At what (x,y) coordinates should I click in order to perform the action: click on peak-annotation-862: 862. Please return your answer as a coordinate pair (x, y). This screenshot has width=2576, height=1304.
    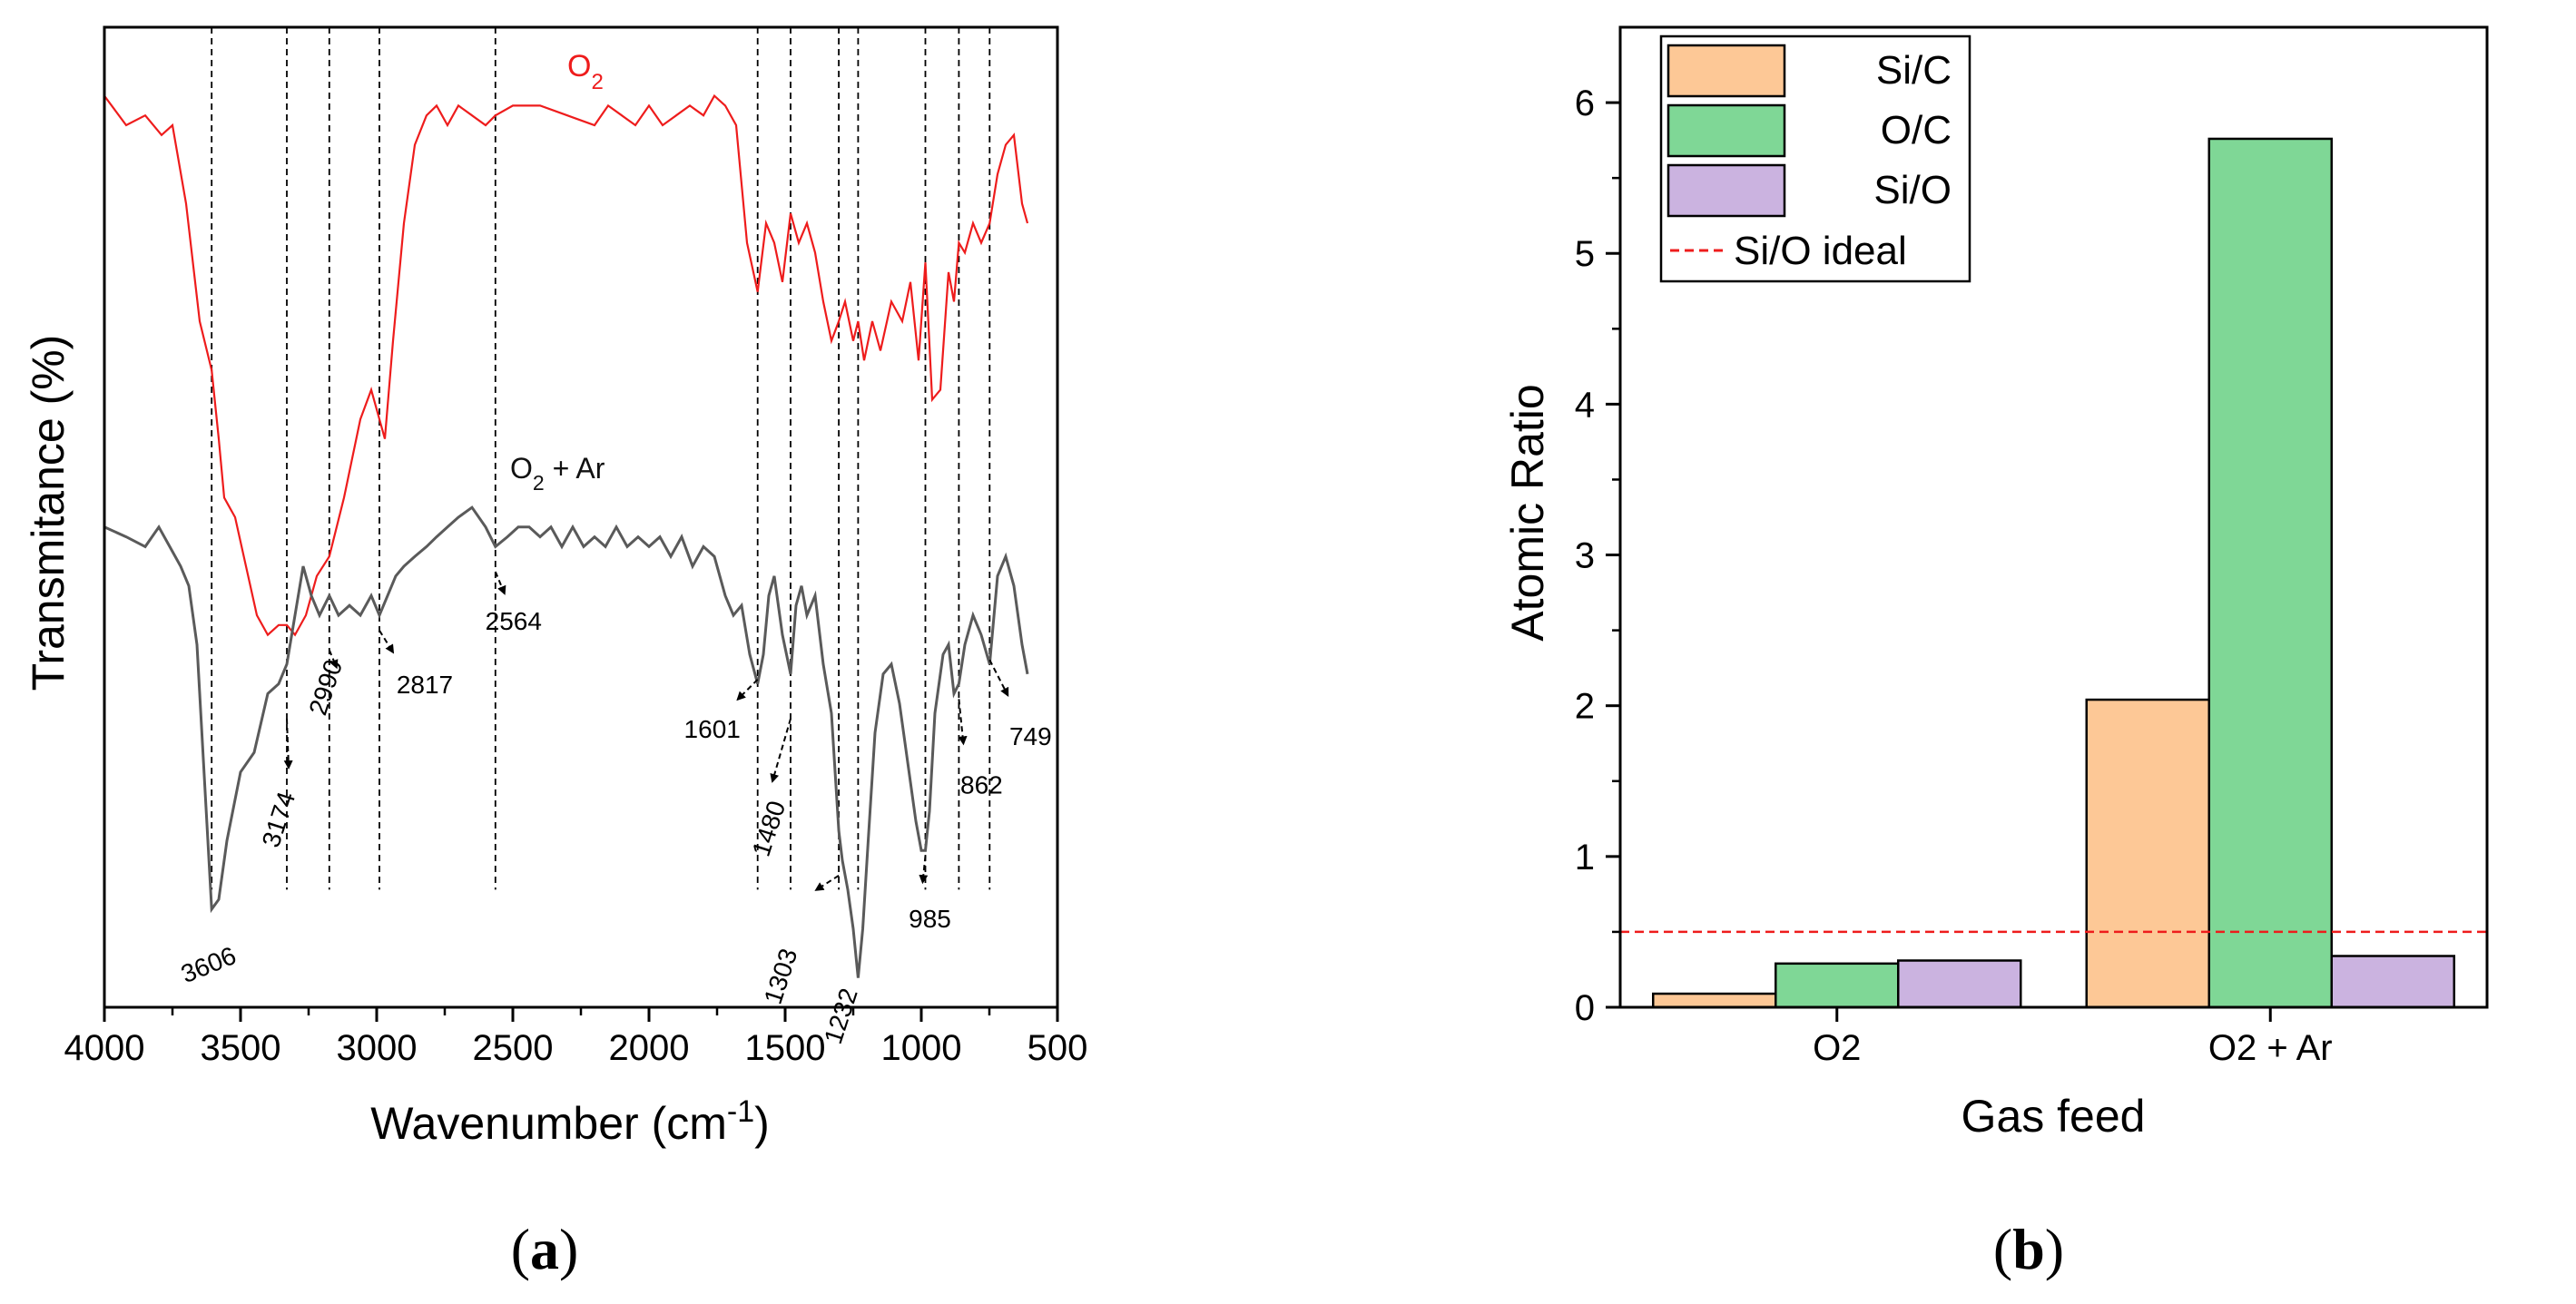
    Looking at the image, I should click on (980, 749).